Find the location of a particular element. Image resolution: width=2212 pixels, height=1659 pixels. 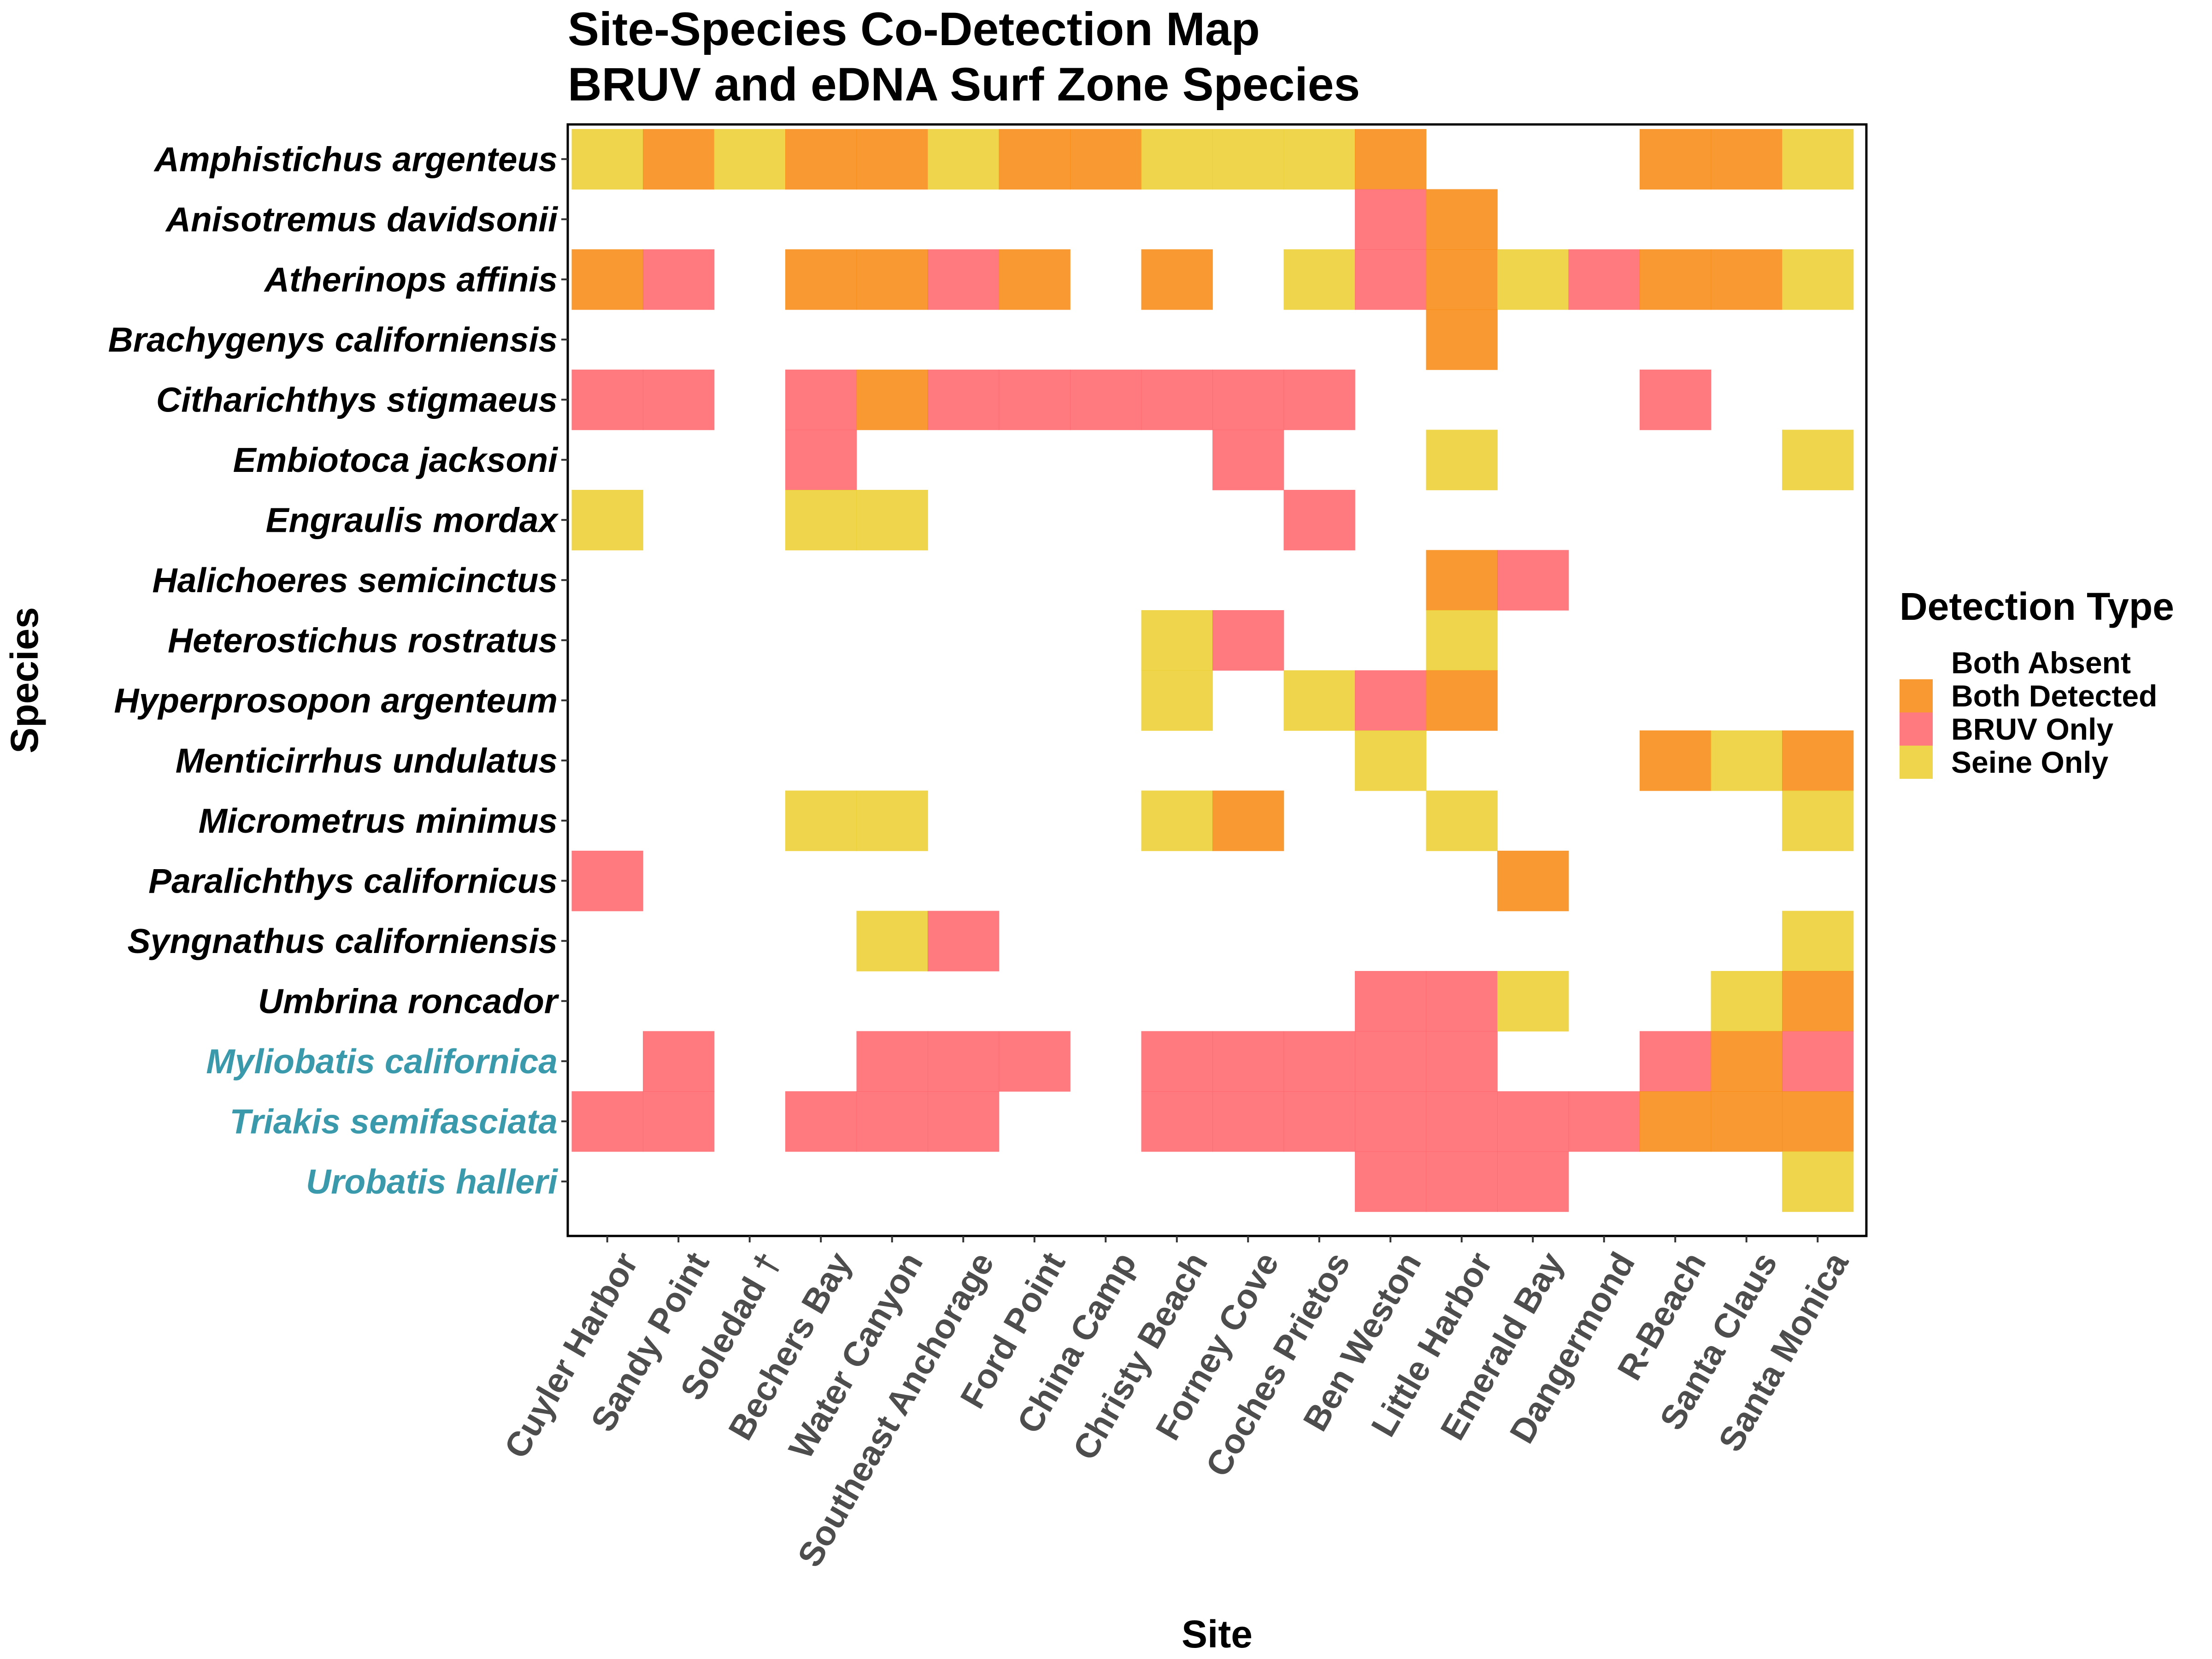

heatmap-cell-paralichthys-californicus-cuyler-harbor is located at coordinates (607, 881).